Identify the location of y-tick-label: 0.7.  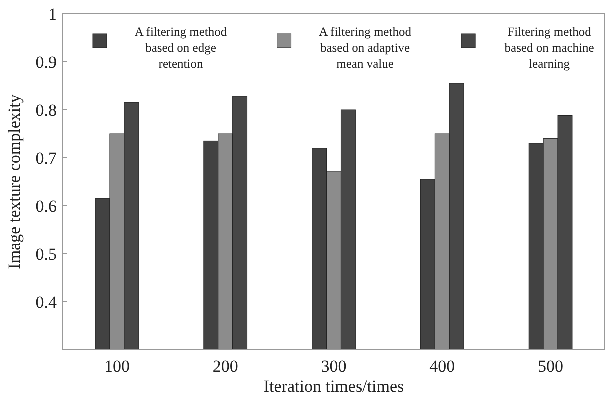
(47, 158).